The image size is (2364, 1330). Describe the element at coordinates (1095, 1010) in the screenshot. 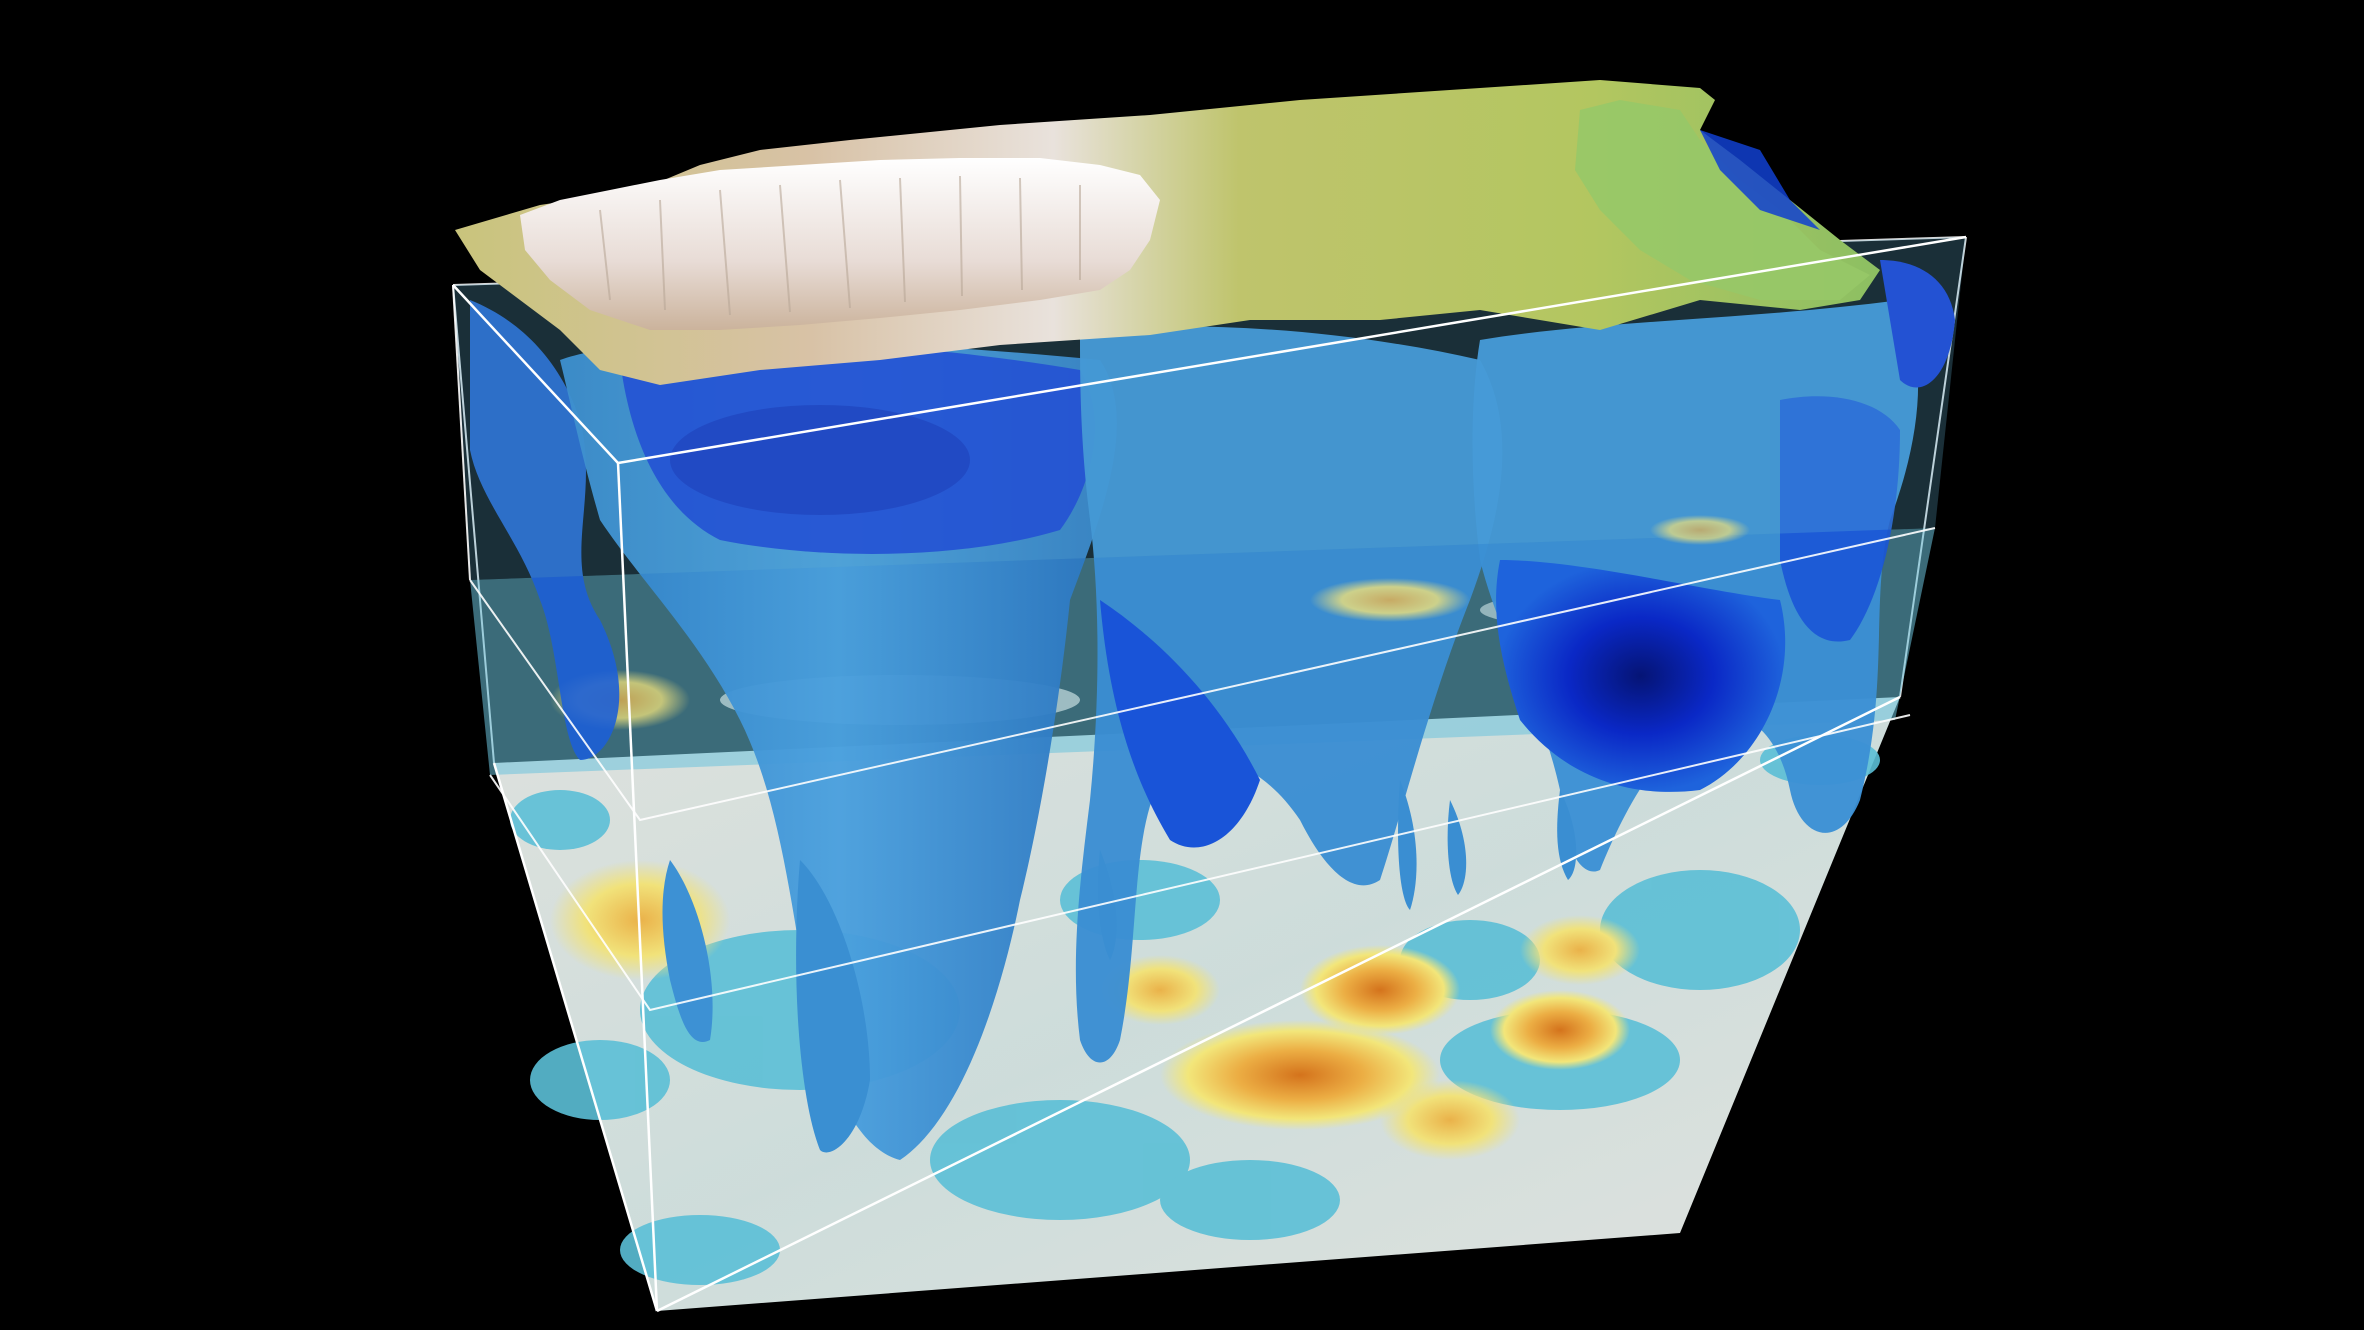

I see `bottom-slice-hot-patches` at that location.